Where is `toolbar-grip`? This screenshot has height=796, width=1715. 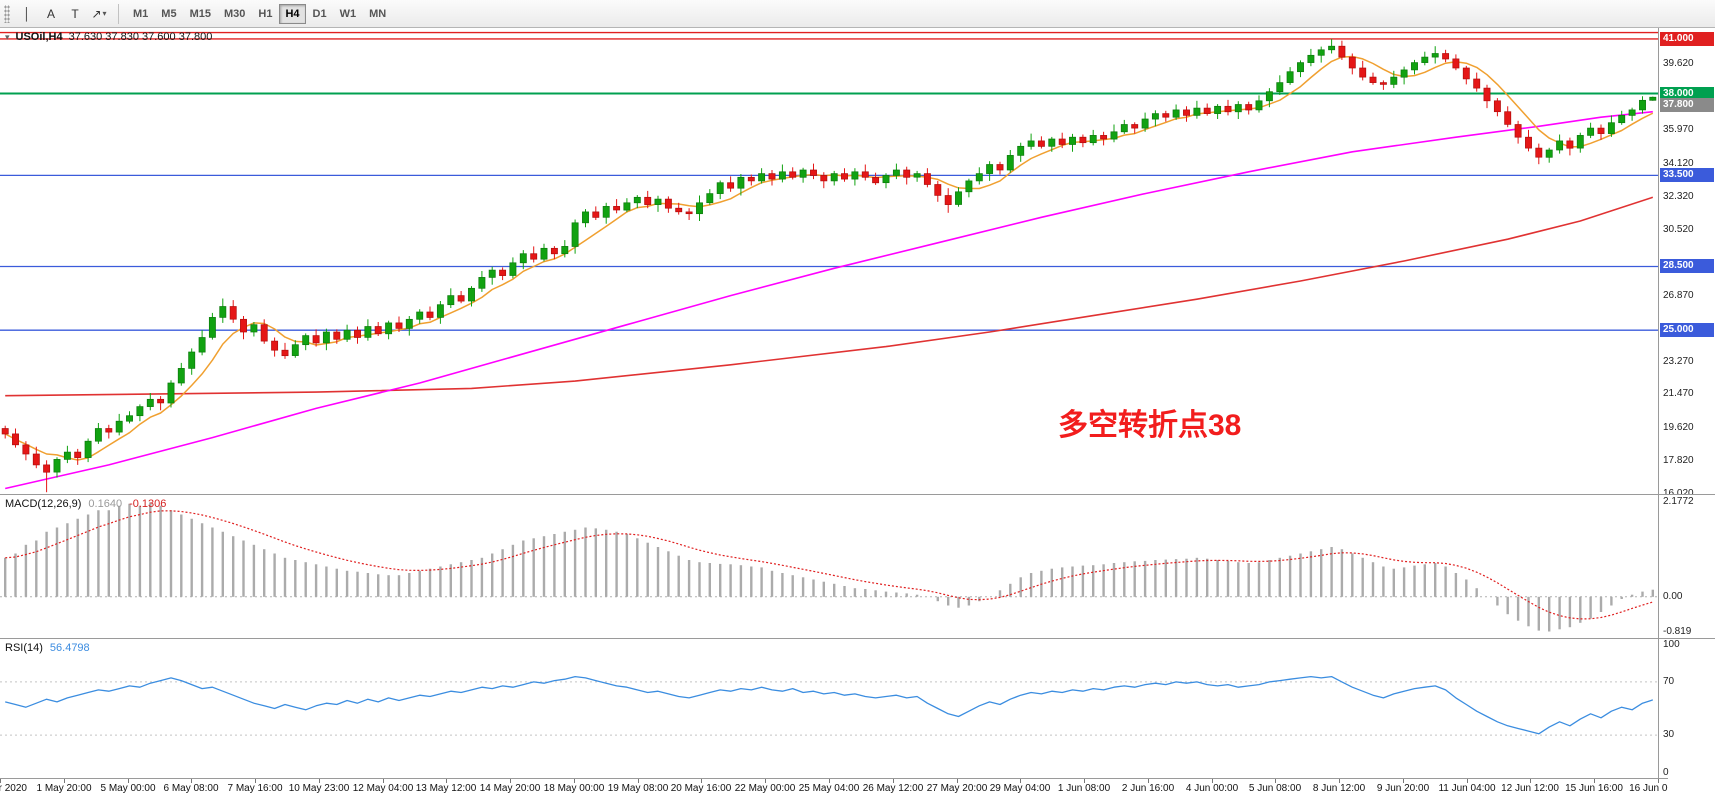 toolbar-grip is located at coordinates (7, 13).